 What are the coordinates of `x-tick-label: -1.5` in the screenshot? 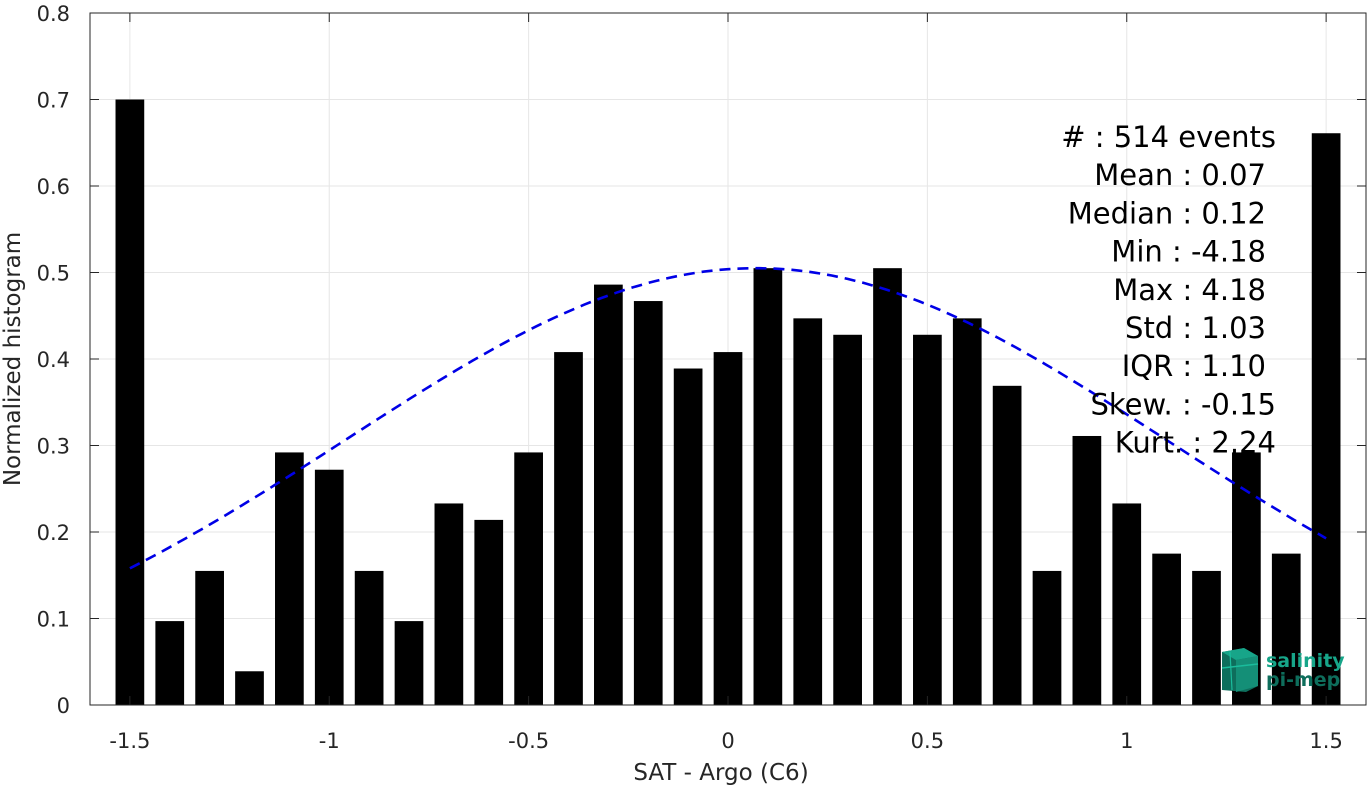 It's located at (129, 741).